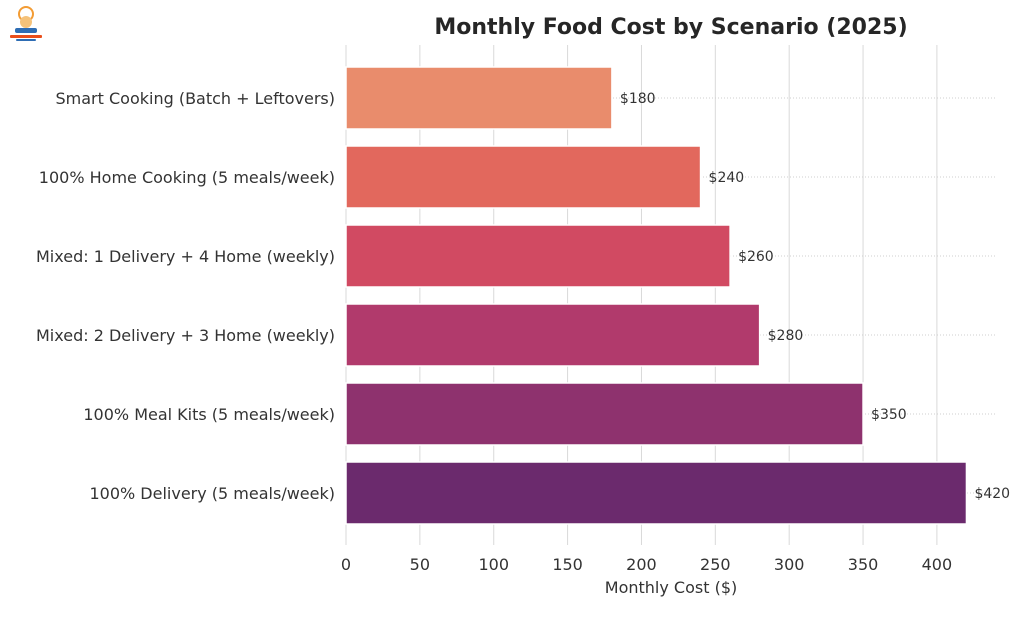  Describe the element at coordinates (641, 564) in the screenshot. I see `x-tick-label: 200` at that location.